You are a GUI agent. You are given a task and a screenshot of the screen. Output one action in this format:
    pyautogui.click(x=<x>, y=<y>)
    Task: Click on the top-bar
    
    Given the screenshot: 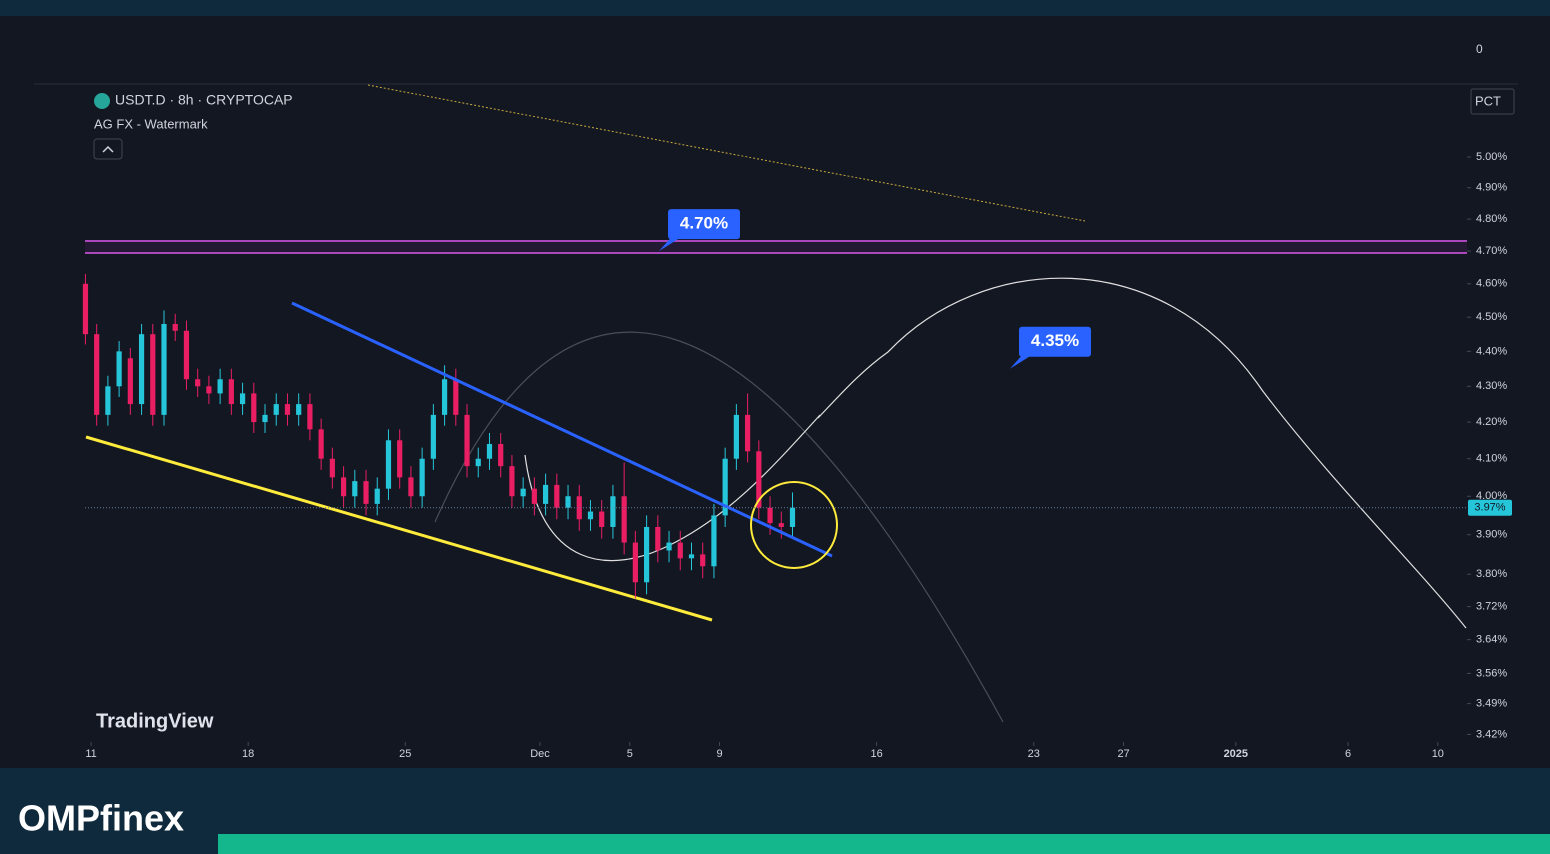 What is the action you would take?
    pyautogui.click(x=775, y=8)
    